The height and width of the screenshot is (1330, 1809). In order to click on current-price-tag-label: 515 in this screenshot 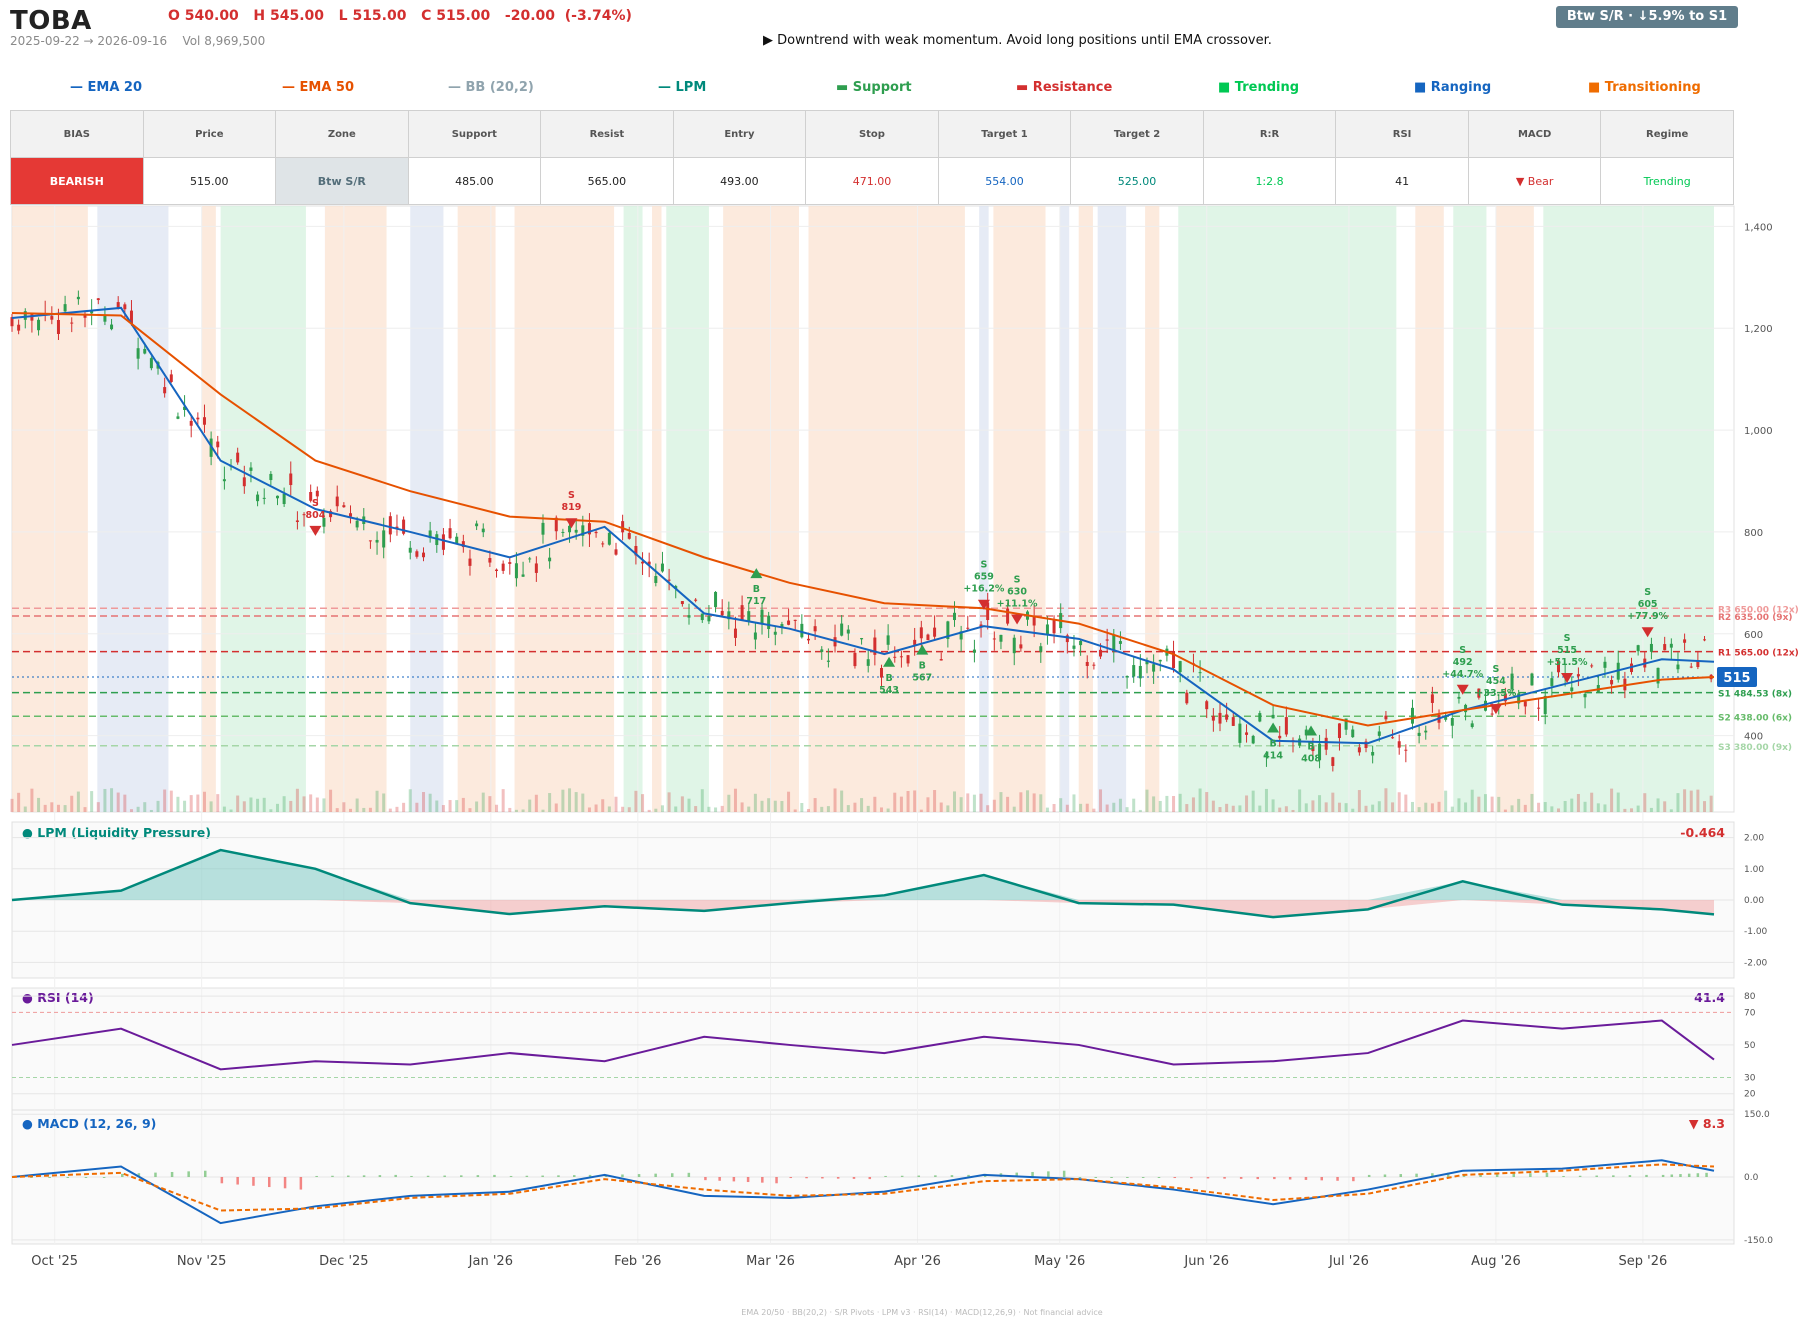, I will do `click(1736, 678)`.